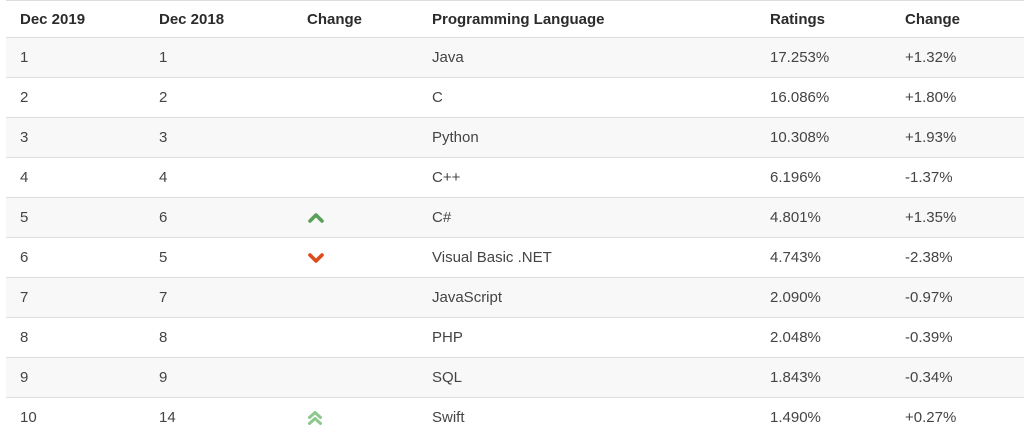 This screenshot has height=436, width=1031. Describe the element at coordinates (587, 137) in the screenshot. I see `language-cell: Python` at that location.